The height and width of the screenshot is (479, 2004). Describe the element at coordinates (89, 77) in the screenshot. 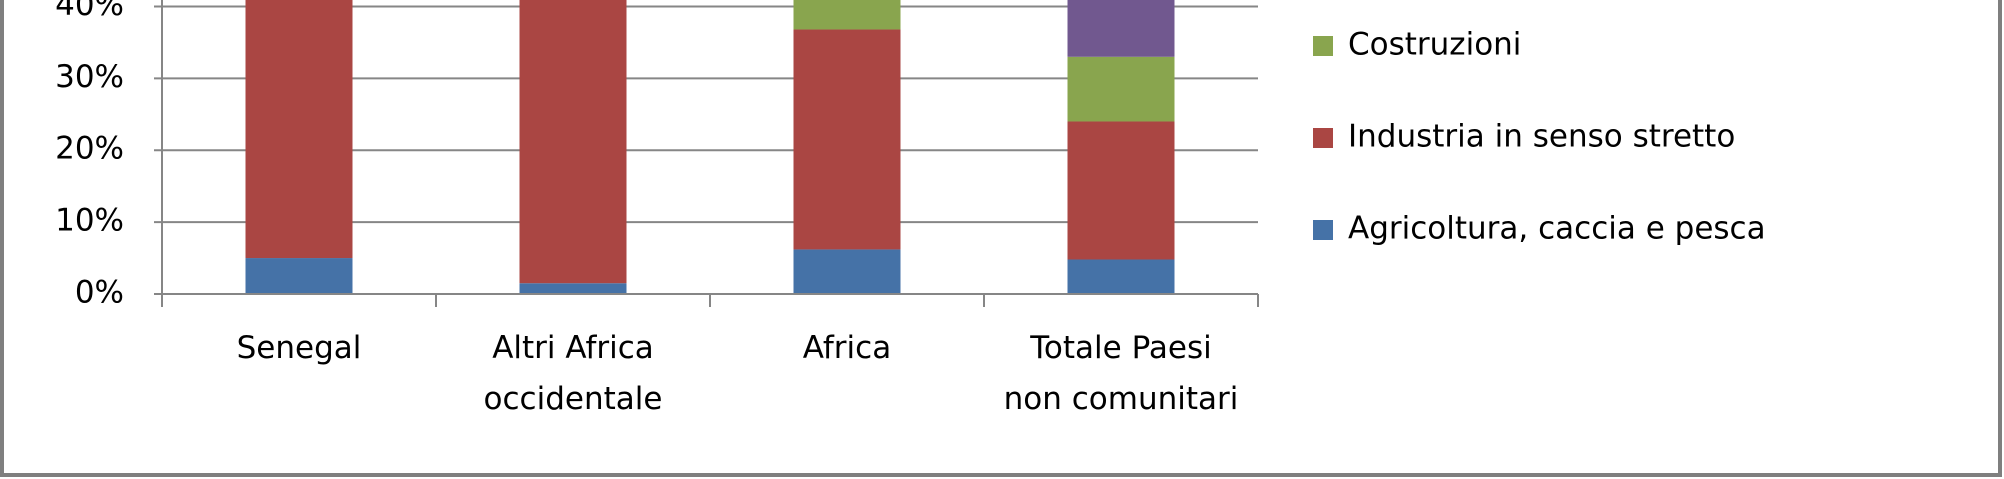

I see `y-tick-label: 30%` at that location.